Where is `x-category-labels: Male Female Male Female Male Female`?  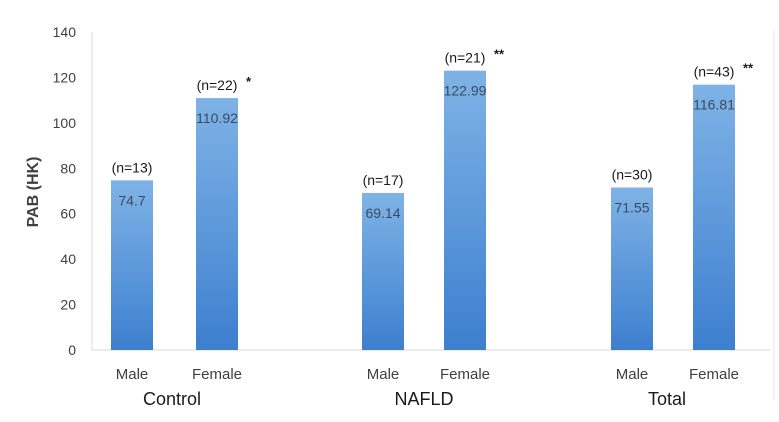 x-category-labels: Male Female Male Female Male Female is located at coordinates (427, 374).